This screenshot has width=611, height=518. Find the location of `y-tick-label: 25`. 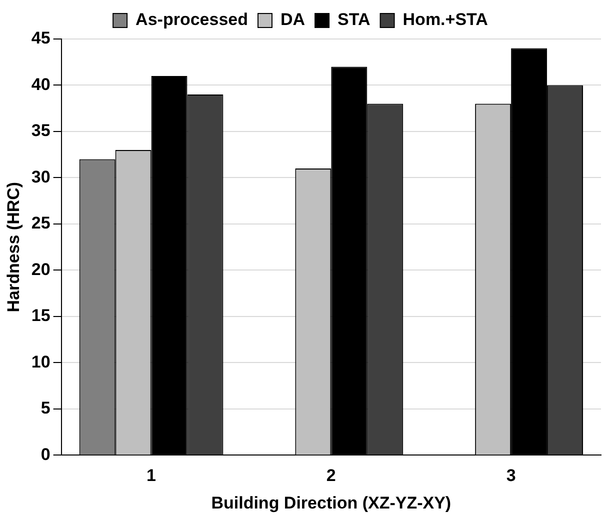

y-tick-label: 25 is located at coordinates (40, 223).